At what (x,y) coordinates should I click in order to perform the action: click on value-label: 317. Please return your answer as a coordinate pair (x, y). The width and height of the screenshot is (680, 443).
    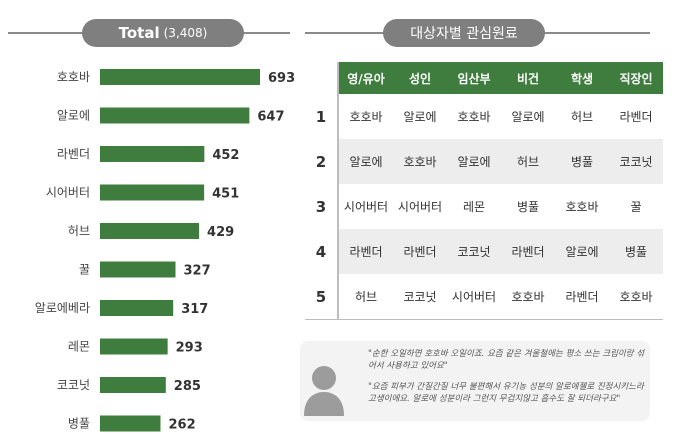
    Looking at the image, I should click on (194, 309).